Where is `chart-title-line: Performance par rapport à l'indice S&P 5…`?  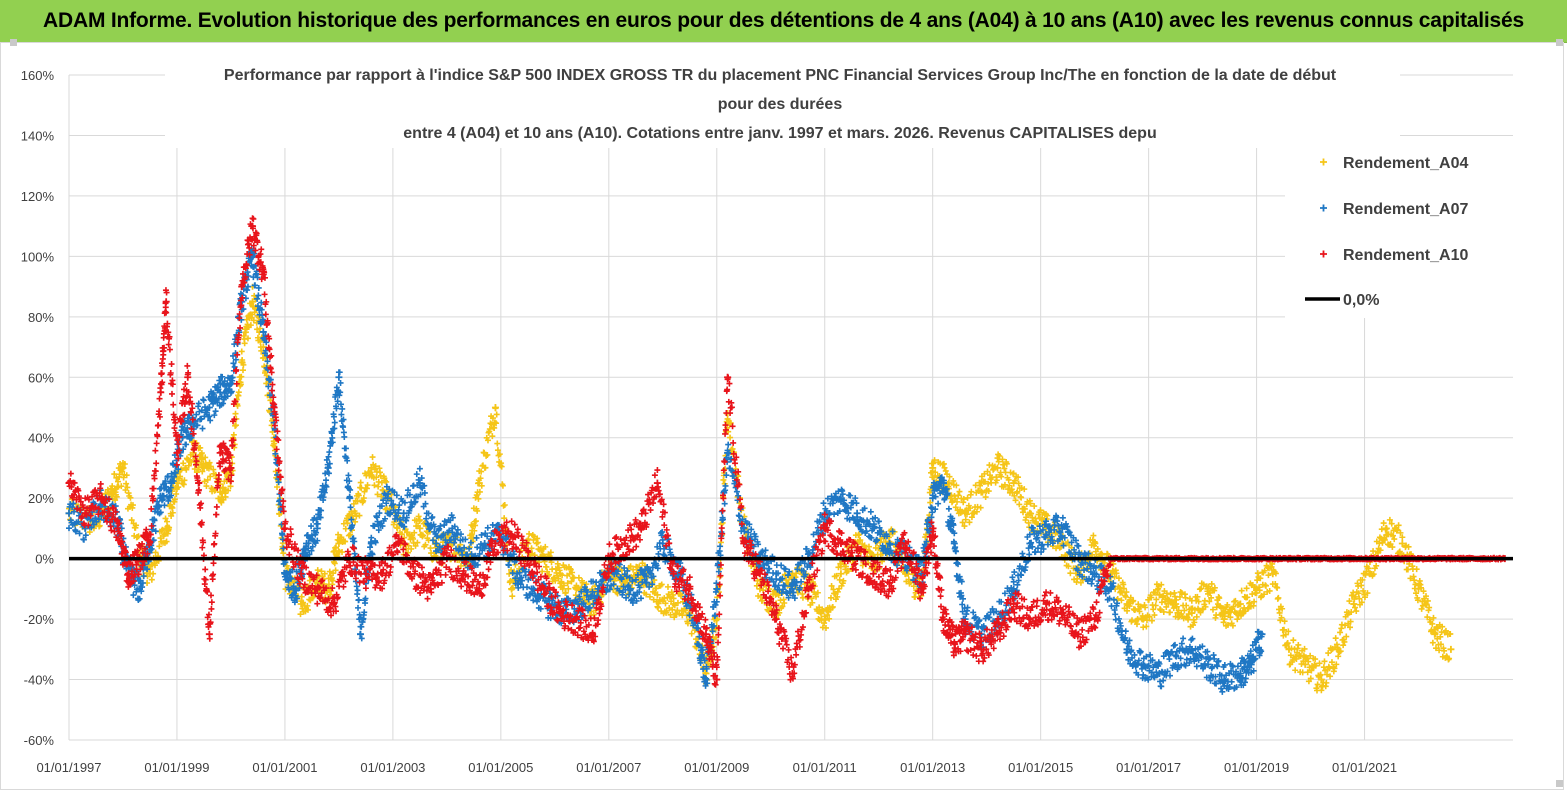
chart-title-line: Performance par rapport à l'indice S&P 5… is located at coordinates (780, 75).